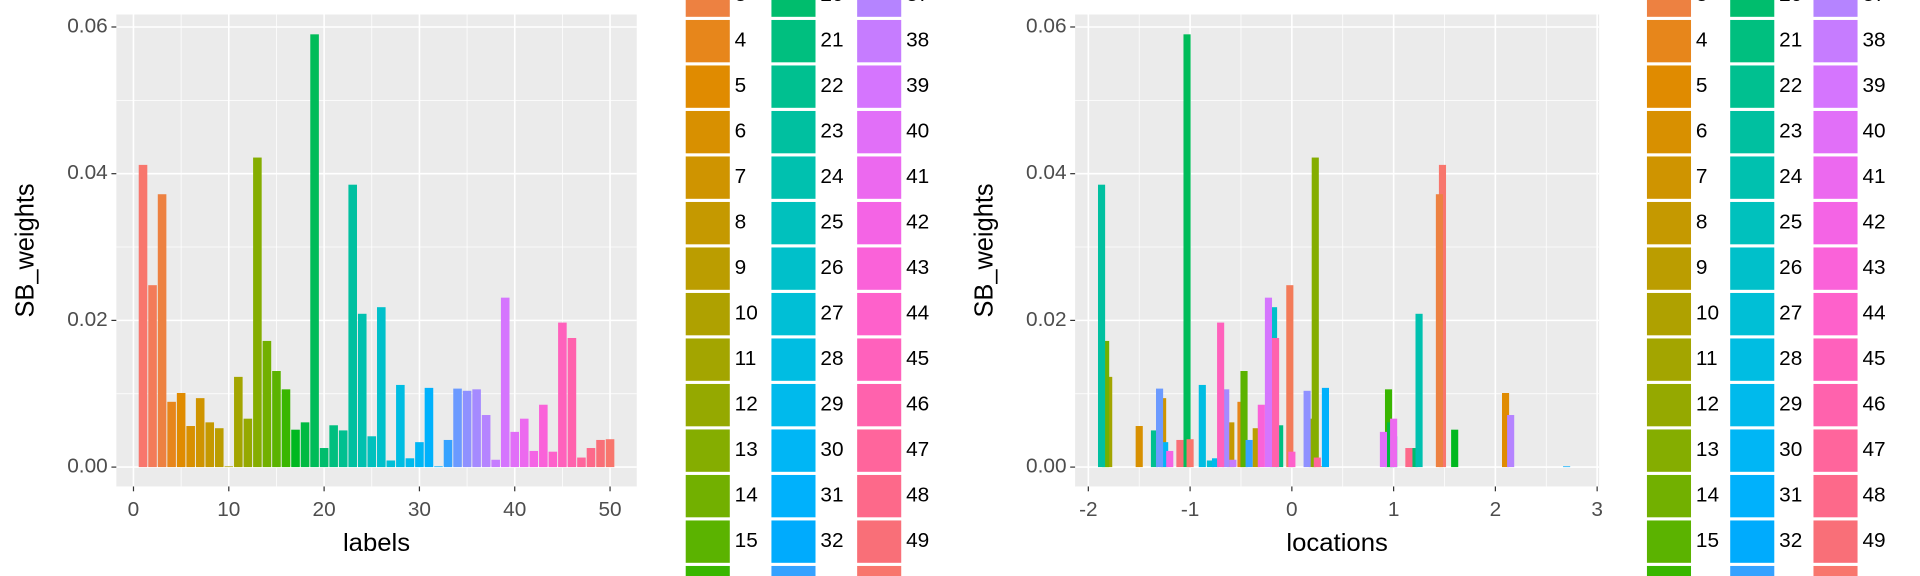 This screenshot has height=576, width=1920. I want to click on x-tick-label: 0, so click(134, 509).